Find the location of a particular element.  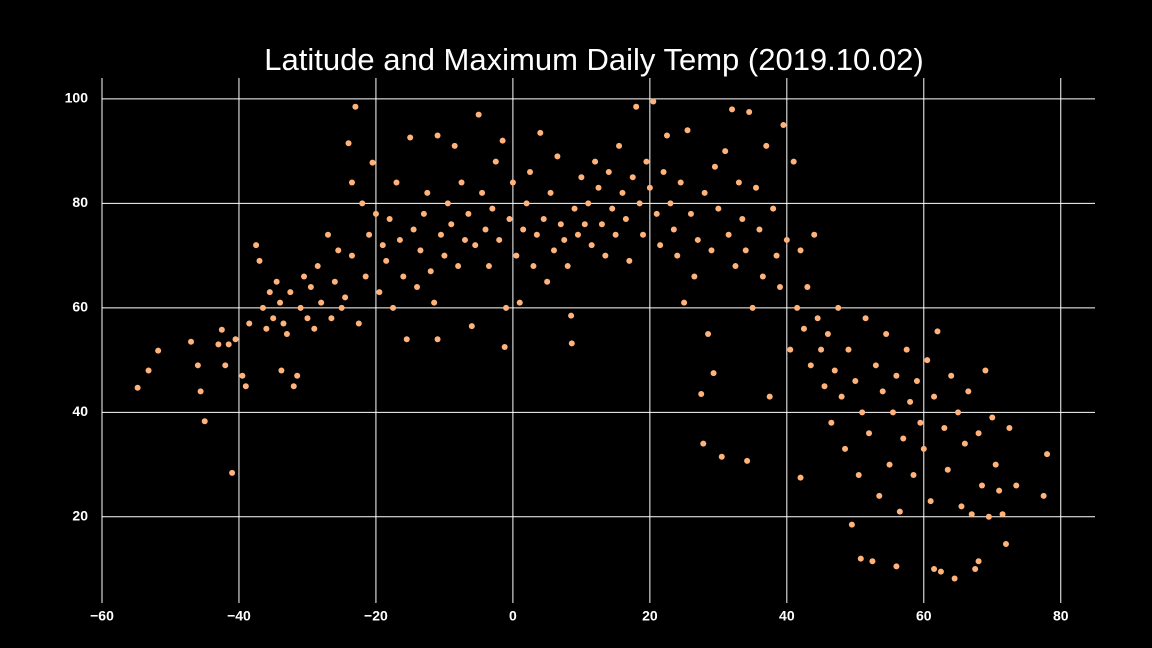

x-tick-label: −20 is located at coordinates (376, 616).